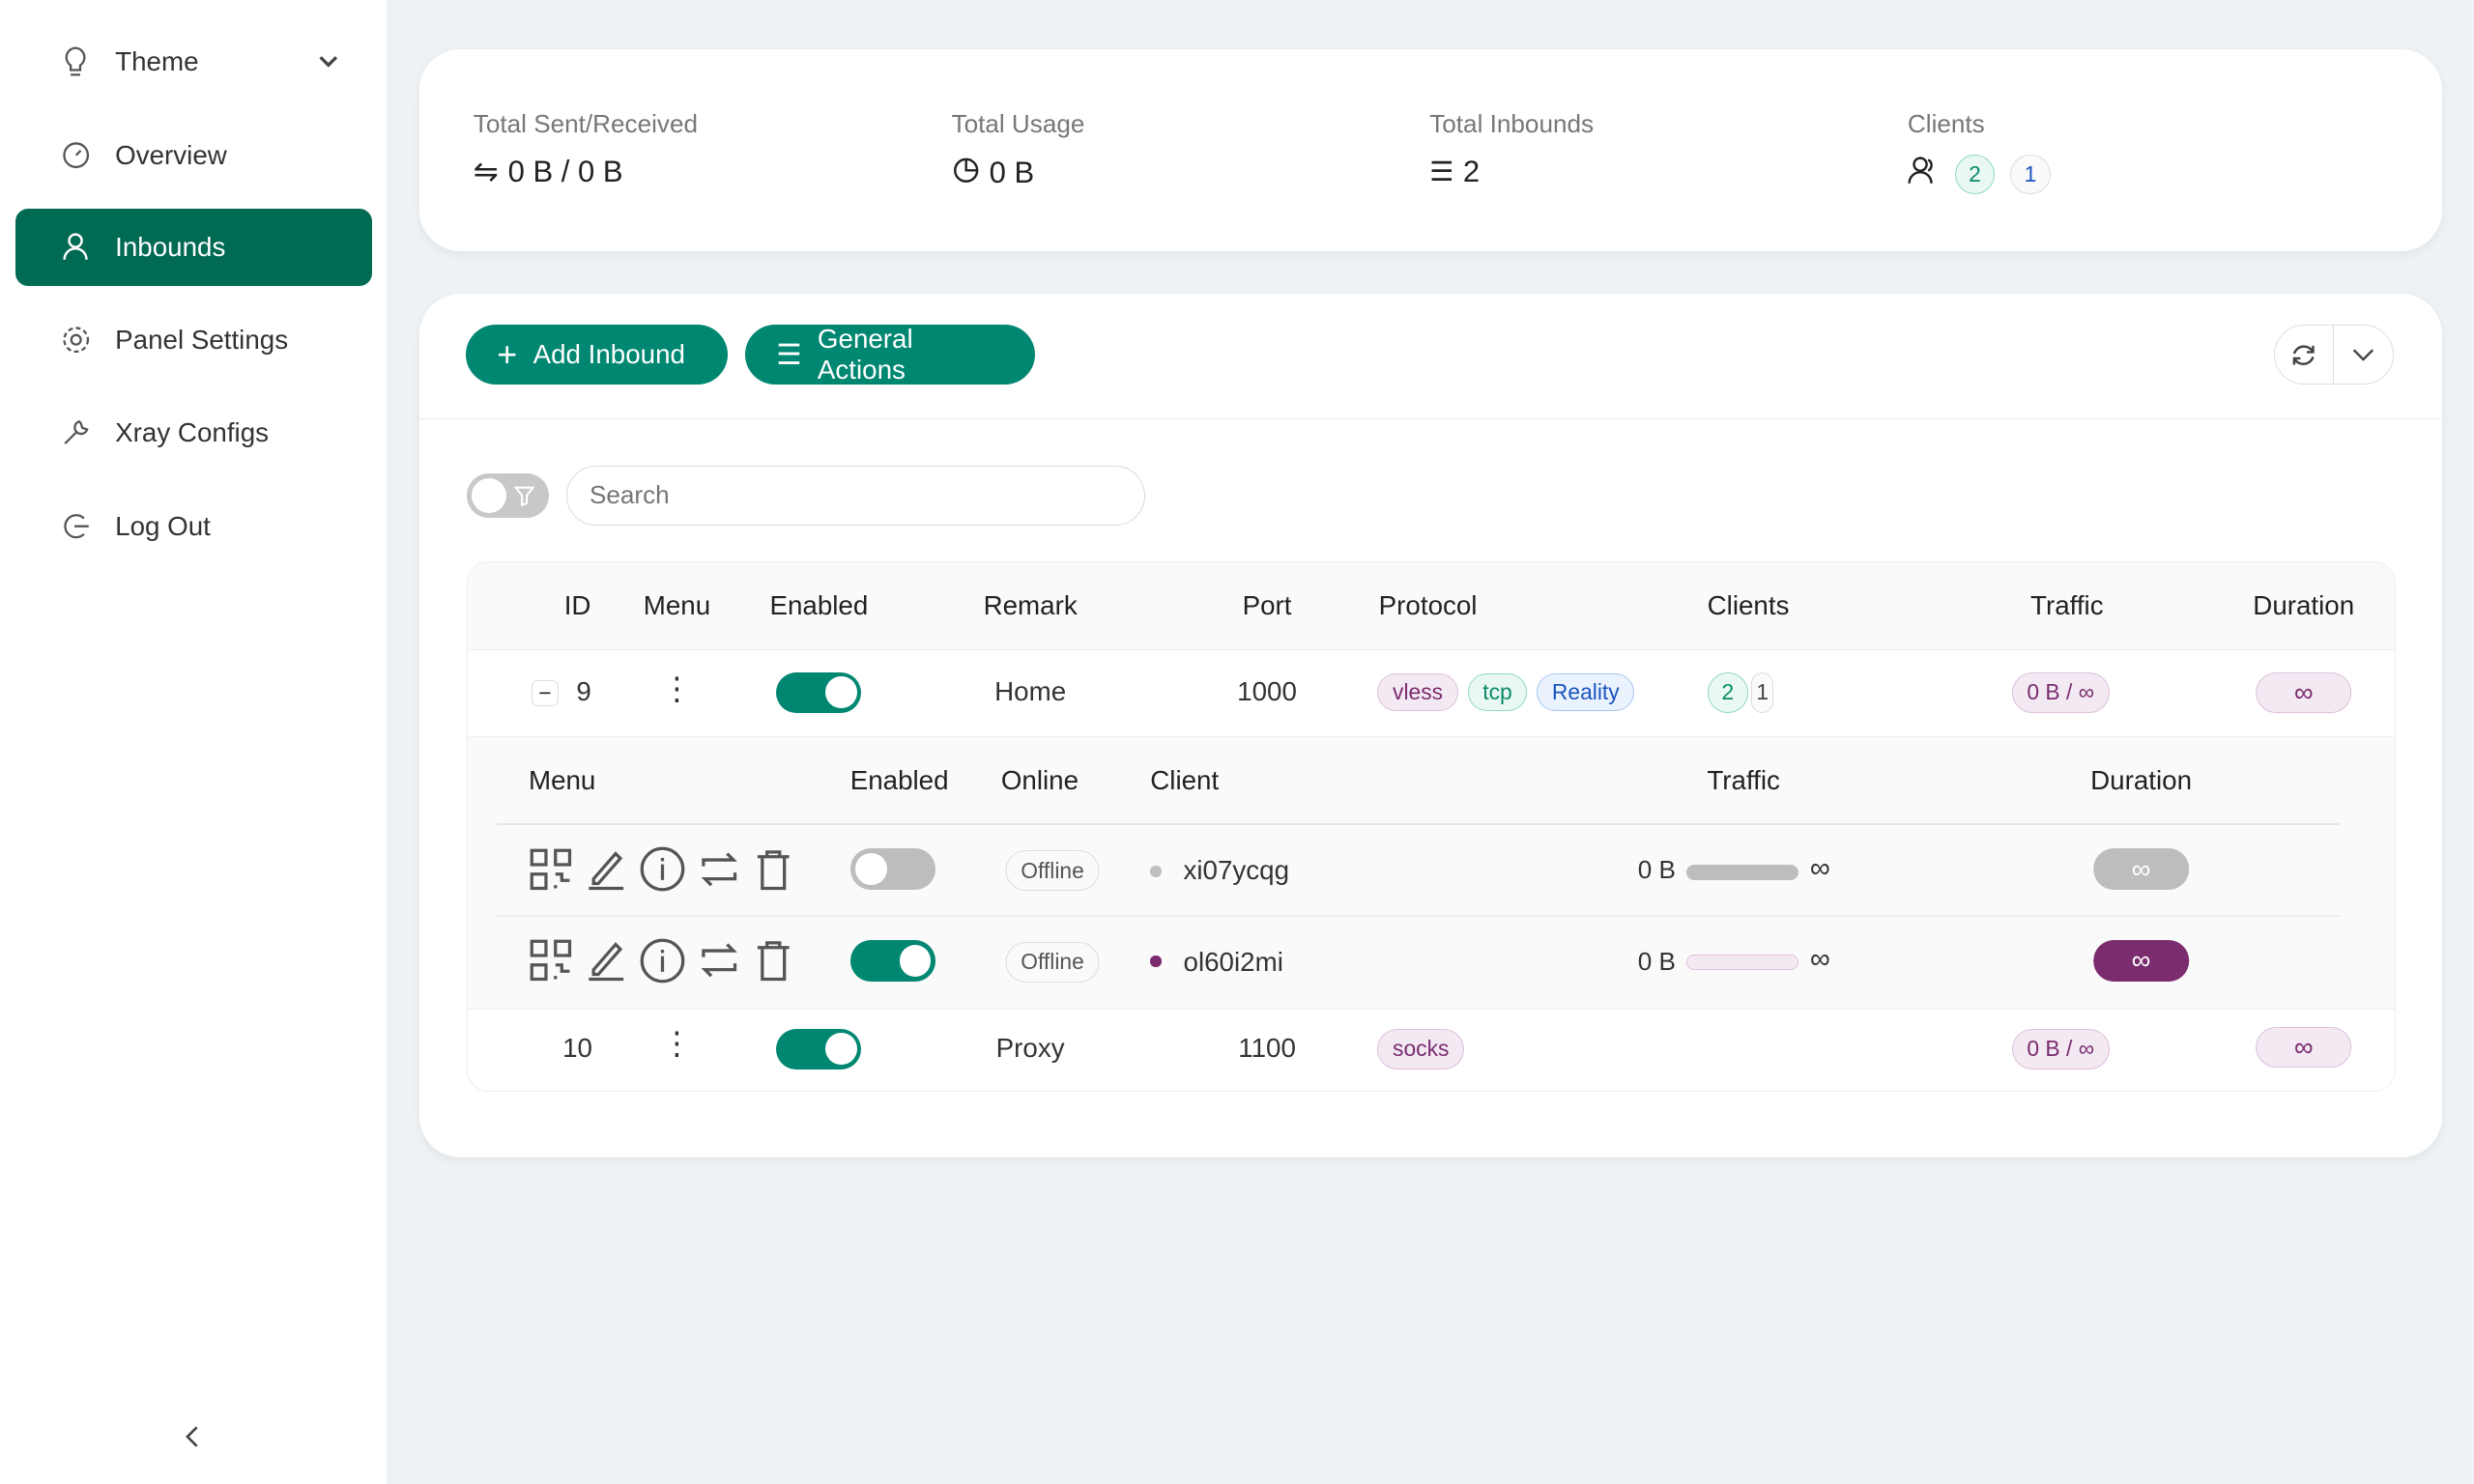 This screenshot has height=1484, width=2474. Describe the element at coordinates (966, 172) in the screenshot. I see `pie-chart-icon` at that location.